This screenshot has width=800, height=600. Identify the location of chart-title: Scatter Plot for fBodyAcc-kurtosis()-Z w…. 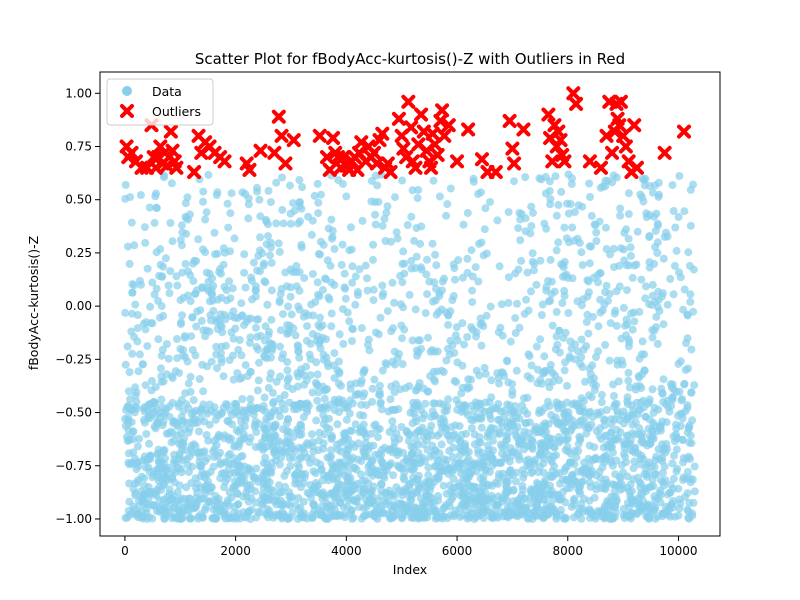
(410, 59).